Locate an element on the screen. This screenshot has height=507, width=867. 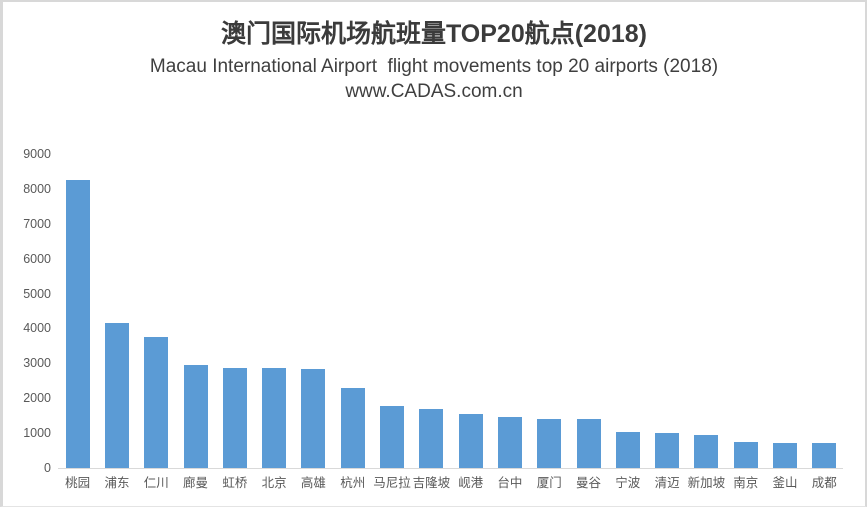
y-tick-label: 0 is located at coordinates (47, 468).